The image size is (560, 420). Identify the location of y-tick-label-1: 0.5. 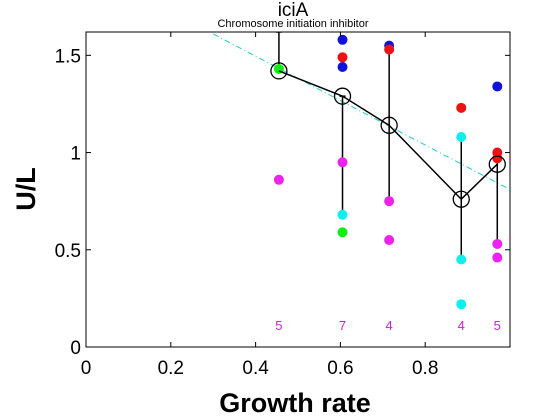
(68, 251).